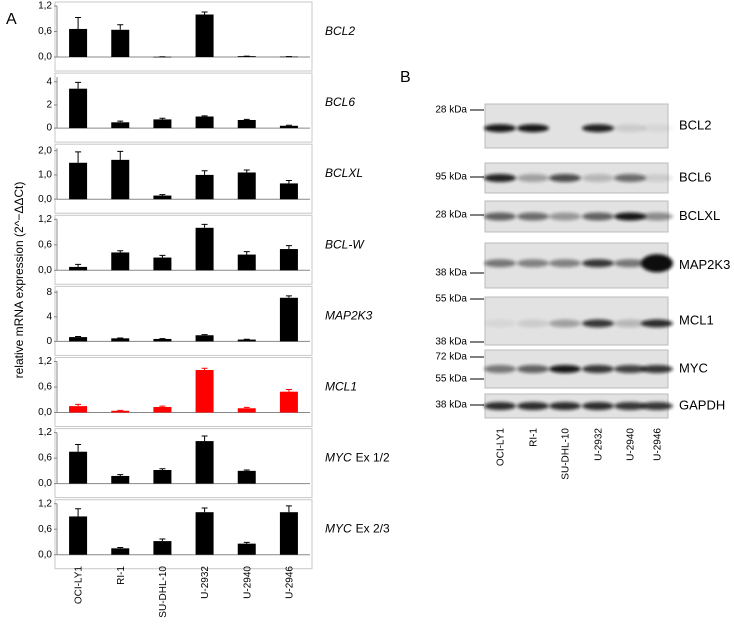  I want to click on x-tick-label: OCI-LY1, so click(79, 585).